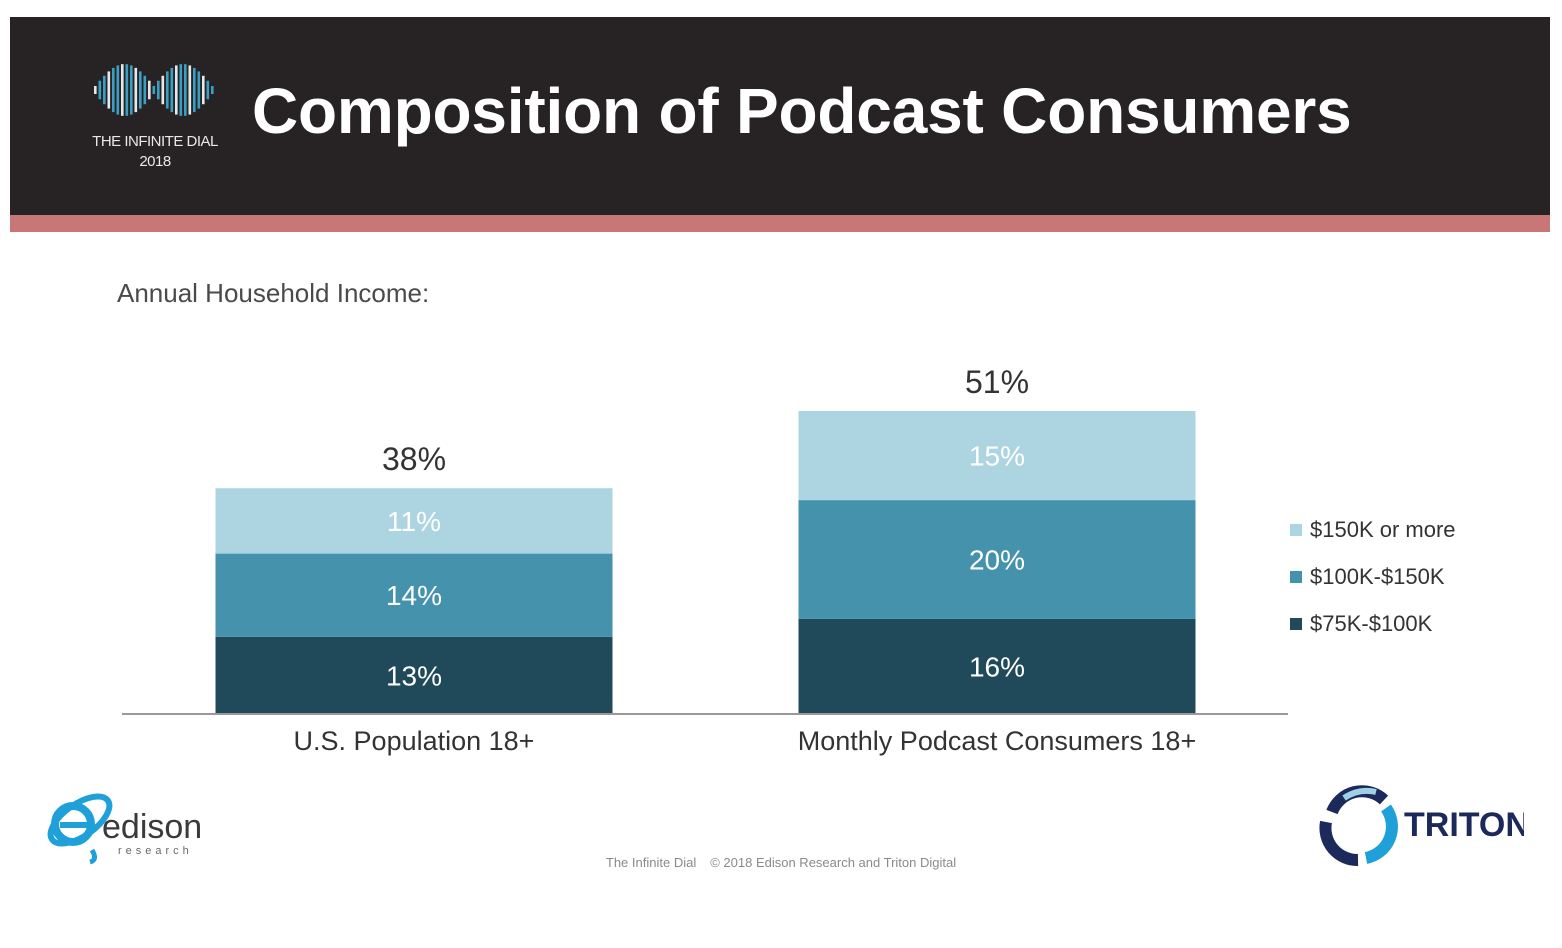 The image size is (1562, 948). I want to click on legend-item-100k-150k: $100K-$150K, so click(1373, 576).